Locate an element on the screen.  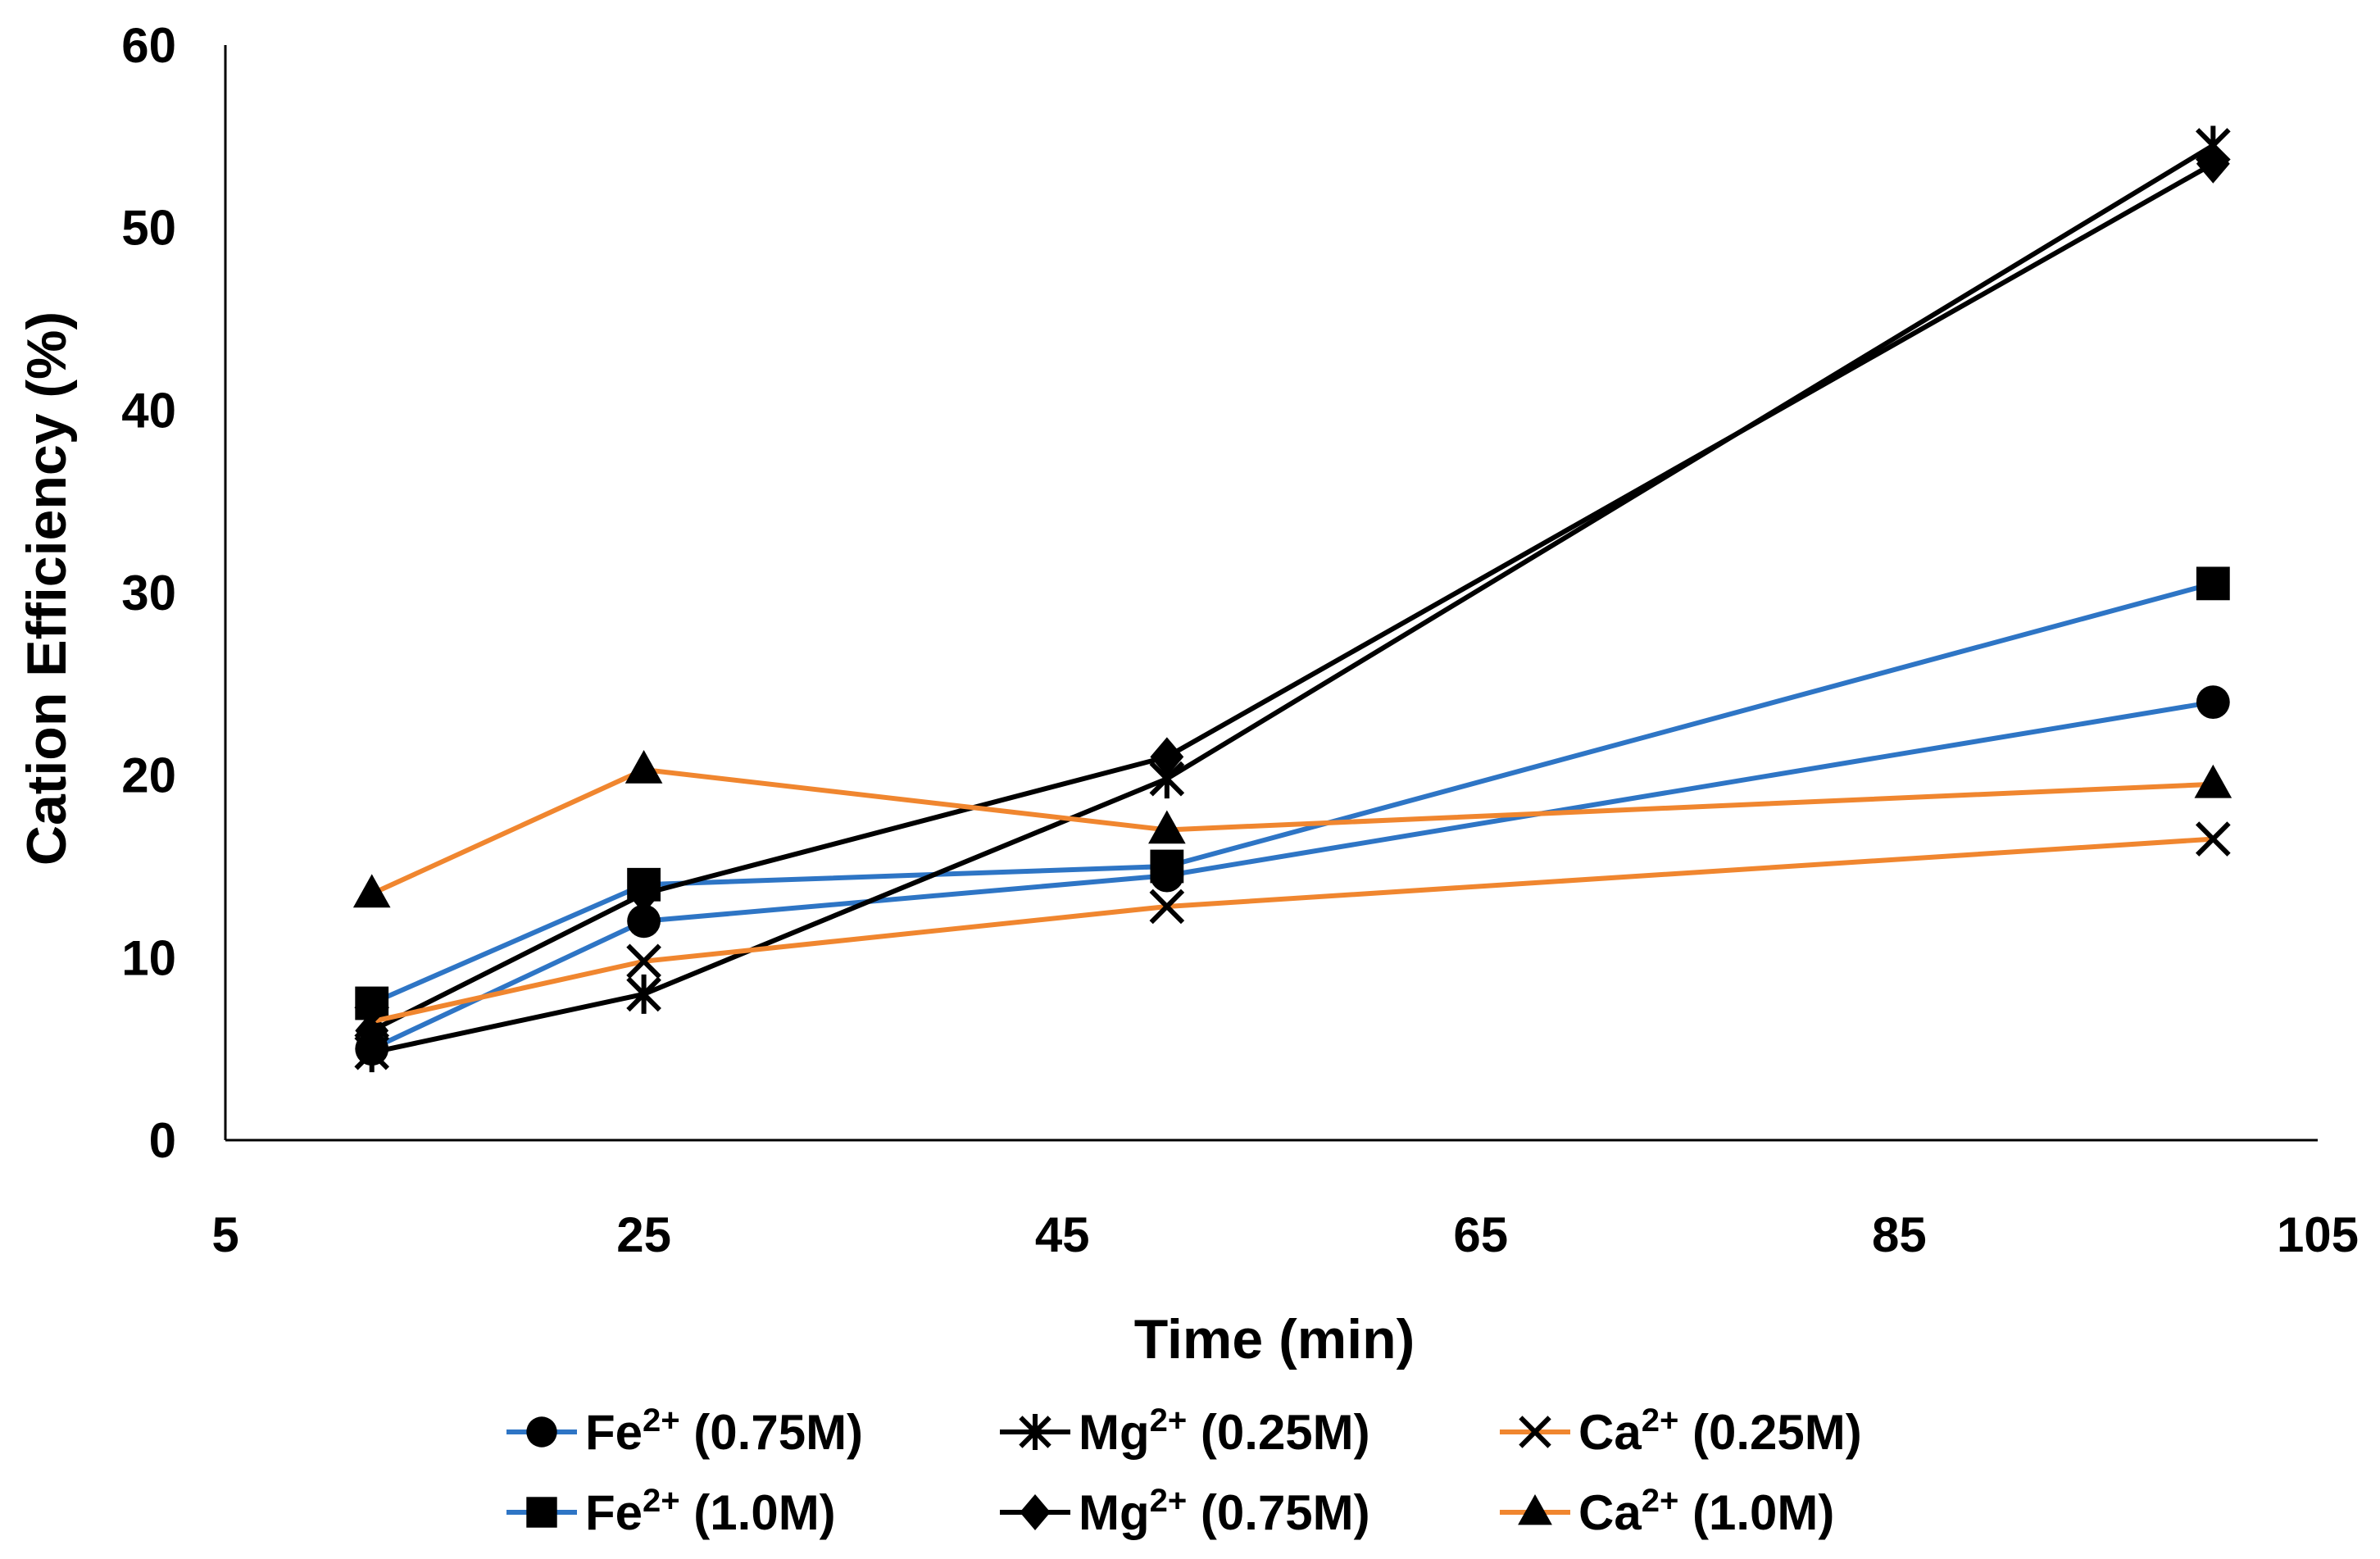
y-tick-label: 20 is located at coordinates (148, 775).